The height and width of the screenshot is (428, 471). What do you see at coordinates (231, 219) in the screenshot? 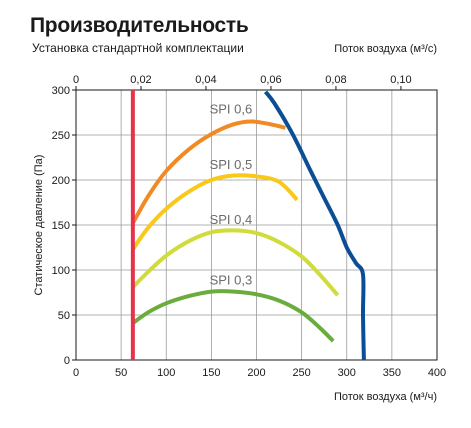
I see `series-label: SPI 0,4` at bounding box center [231, 219].